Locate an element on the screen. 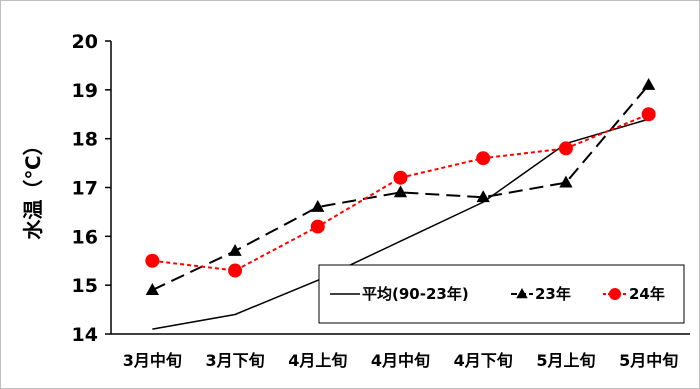  x-tick-label: 5月中旬 is located at coordinates (648, 360).